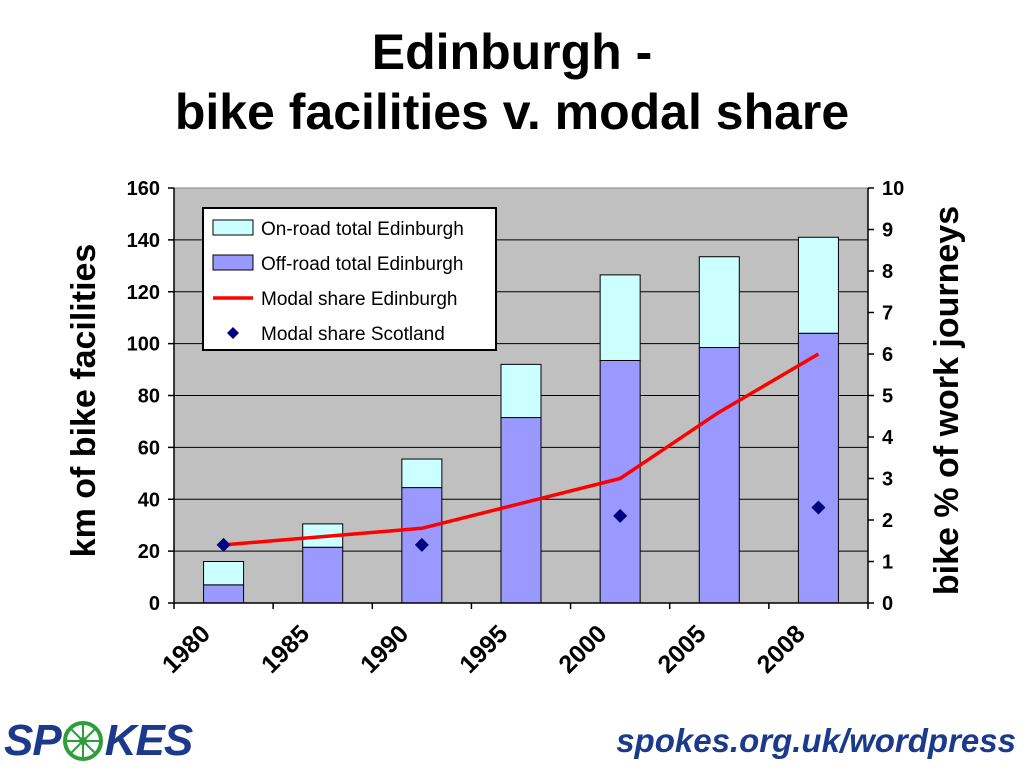 The image size is (1024, 768). What do you see at coordinates (887, 563) in the screenshot?
I see `y2-tick-label: 1` at bounding box center [887, 563].